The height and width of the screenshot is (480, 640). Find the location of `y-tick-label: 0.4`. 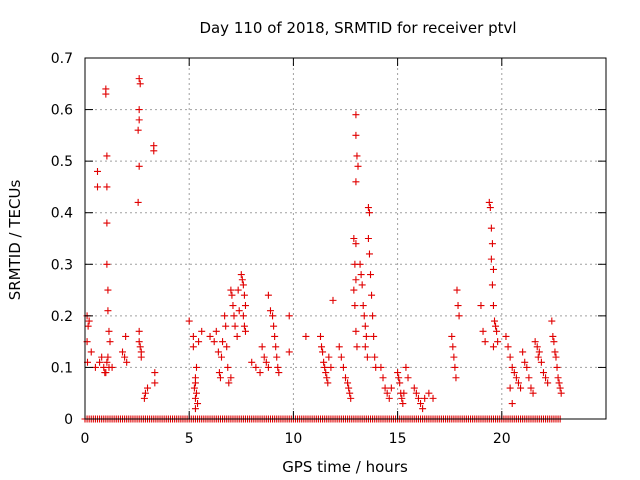

y-tick-label: 0.4 is located at coordinates (62, 214).